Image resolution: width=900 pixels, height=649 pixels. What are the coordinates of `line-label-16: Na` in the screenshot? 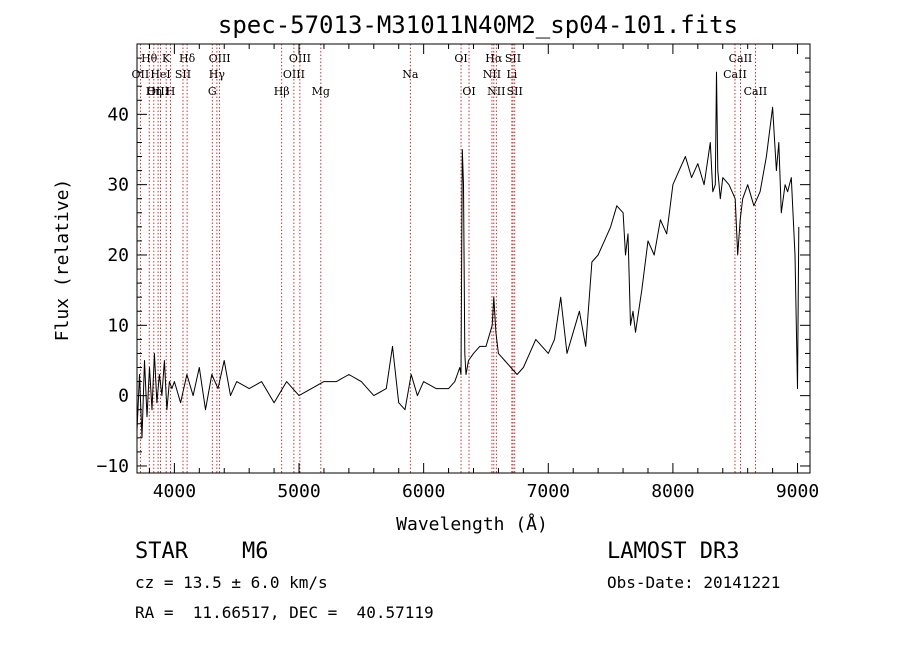 It's located at (410, 74).